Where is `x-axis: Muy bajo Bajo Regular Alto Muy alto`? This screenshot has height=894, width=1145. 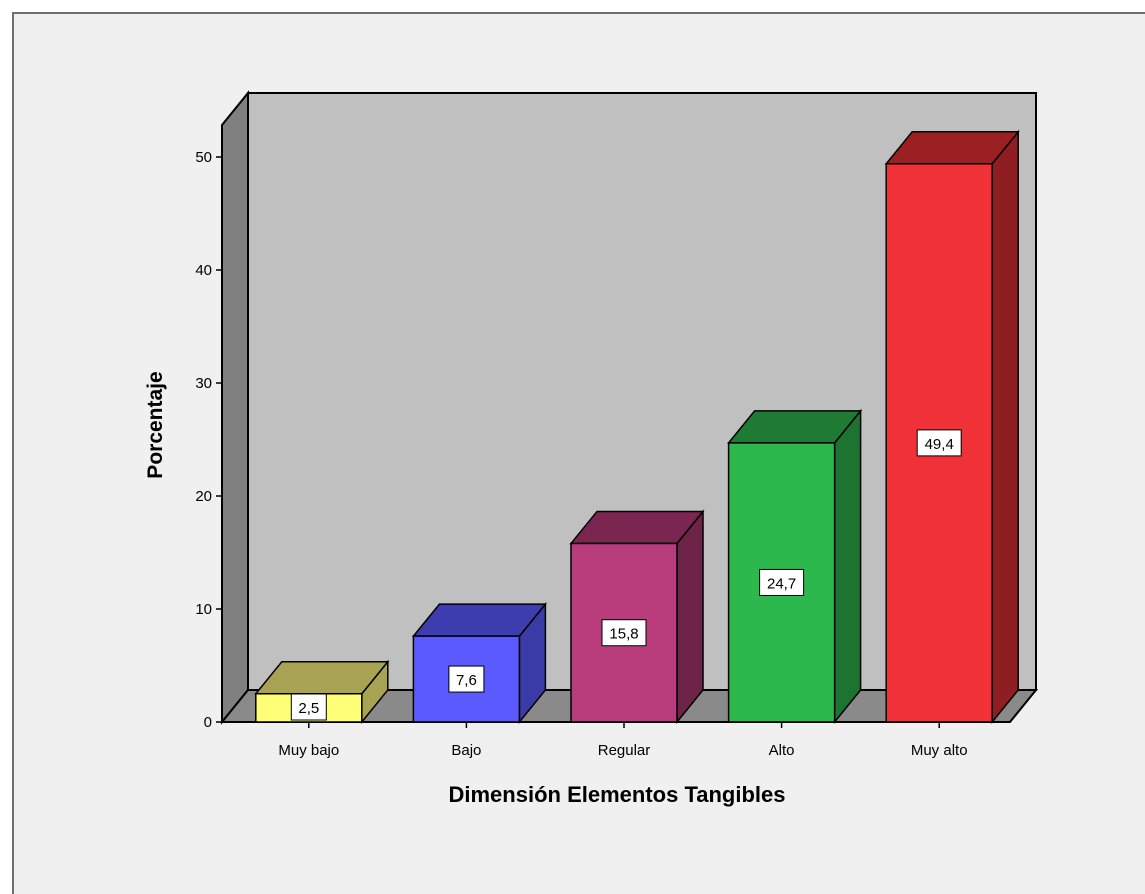 x-axis: Muy bajo Bajo Regular Alto Muy alto is located at coordinates (623, 740).